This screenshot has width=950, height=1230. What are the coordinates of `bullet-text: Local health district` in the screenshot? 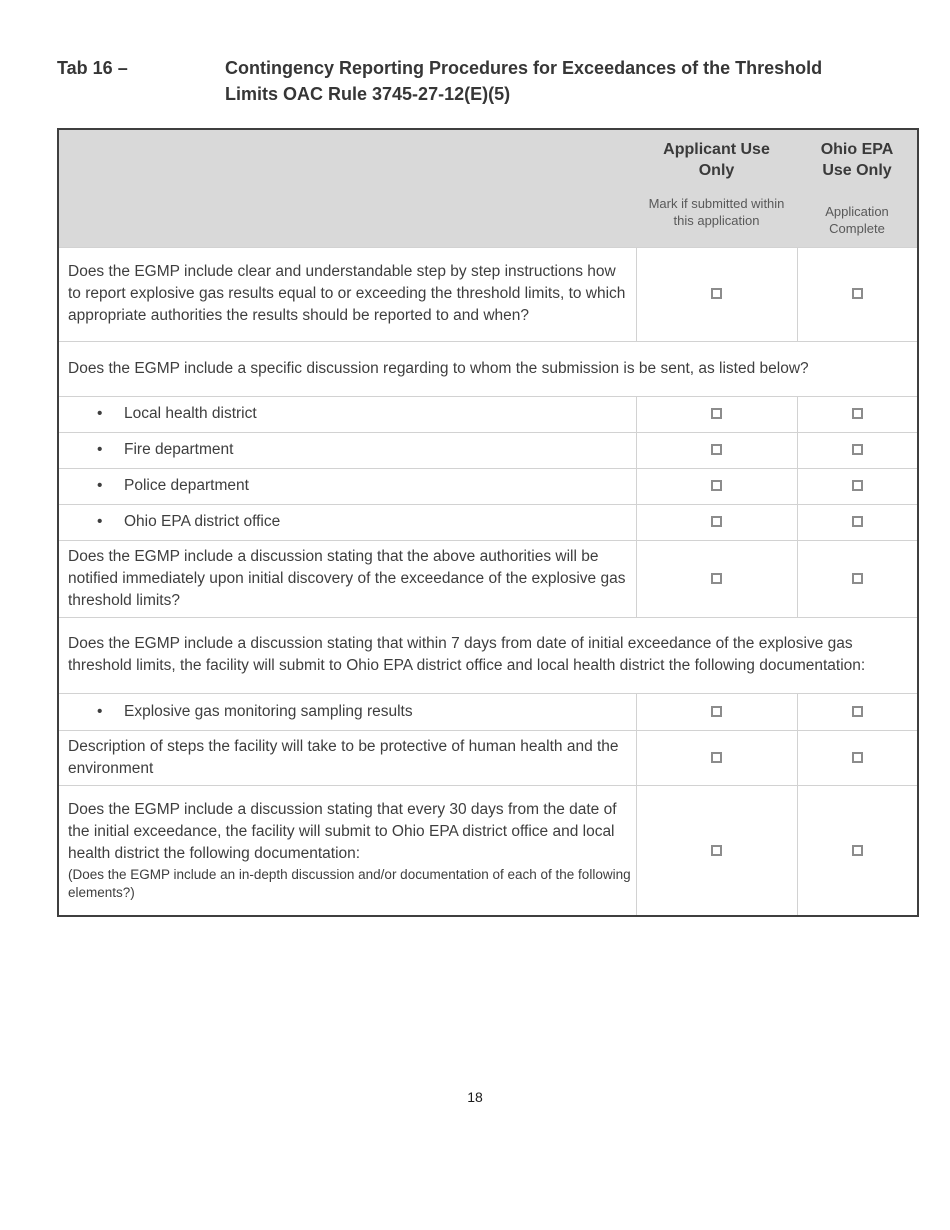 It's located at (190, 413).